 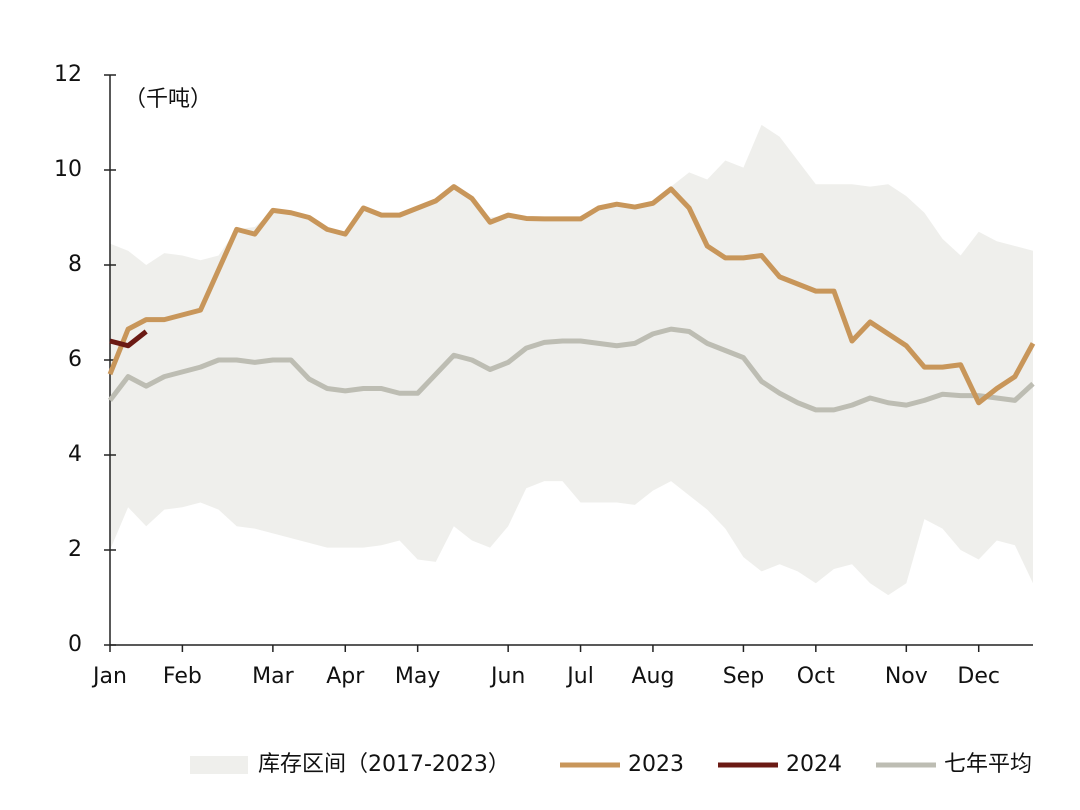 What do you see at coordinates (507, 676) in the screenshot?
I see `x-tick-label: Jun` at bounding box center [507, 676].